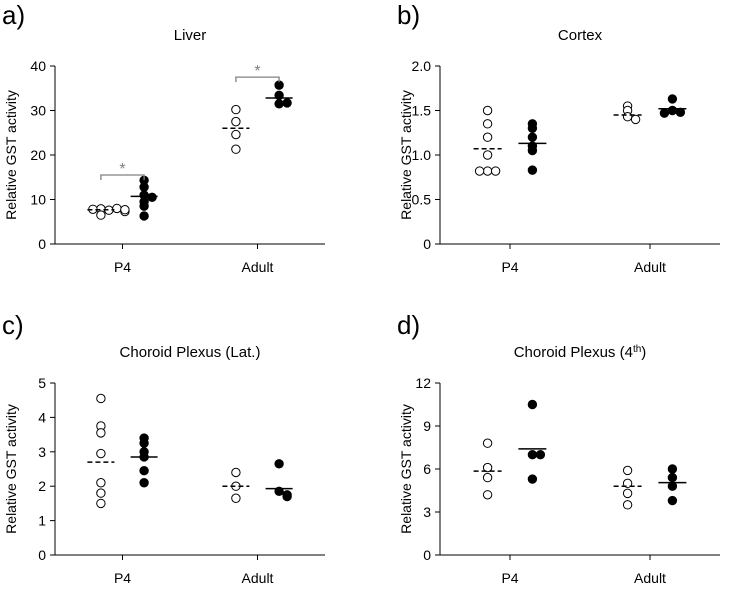 Image resolution: width=746 pixels, height=593 pixels. What do you see at coordinates (427, 426) in the screenshot?
I see `y-tick-label: 9` at bounding box center [427, 426].